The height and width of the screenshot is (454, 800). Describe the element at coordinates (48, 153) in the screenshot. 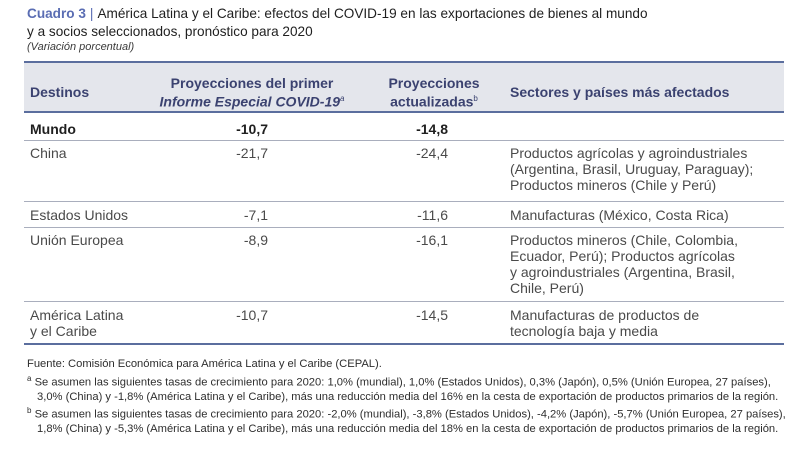

I see `row-china-destino: China` at that location.